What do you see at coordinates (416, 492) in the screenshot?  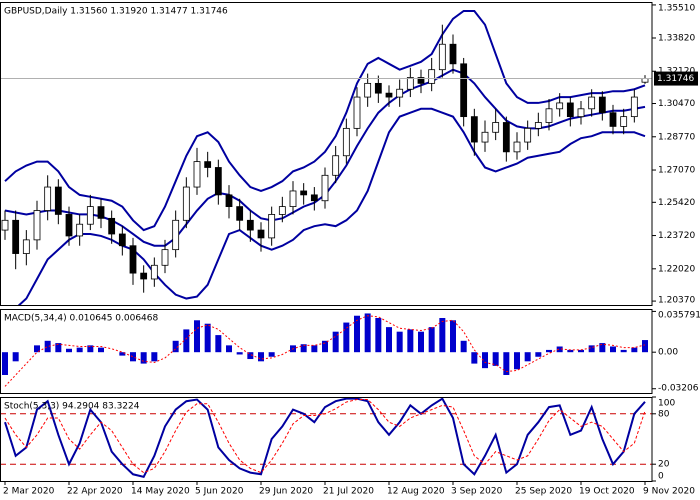 I see `x-tick-label: 12 Aug 2020` at bounding box center [416, 492].